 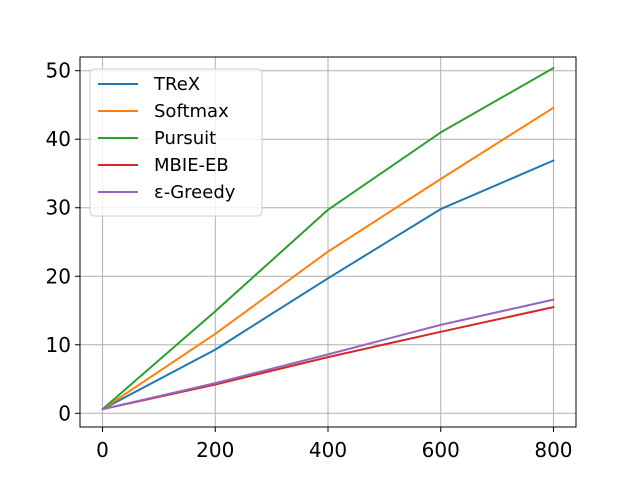 I want to click on legend-label: Pursuit, so click(x=185, y=138).